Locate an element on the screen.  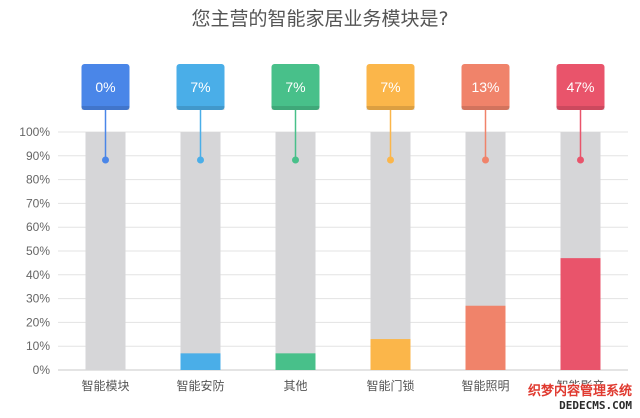
y-tick-label: 10% is located at coordinates (38, 346).